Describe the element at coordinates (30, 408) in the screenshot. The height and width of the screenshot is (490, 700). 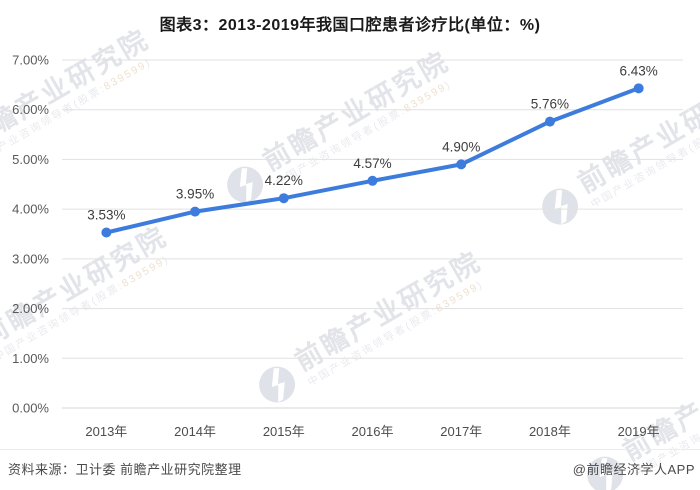
I see `y-axis-tick-label: 0.00%` at that location.